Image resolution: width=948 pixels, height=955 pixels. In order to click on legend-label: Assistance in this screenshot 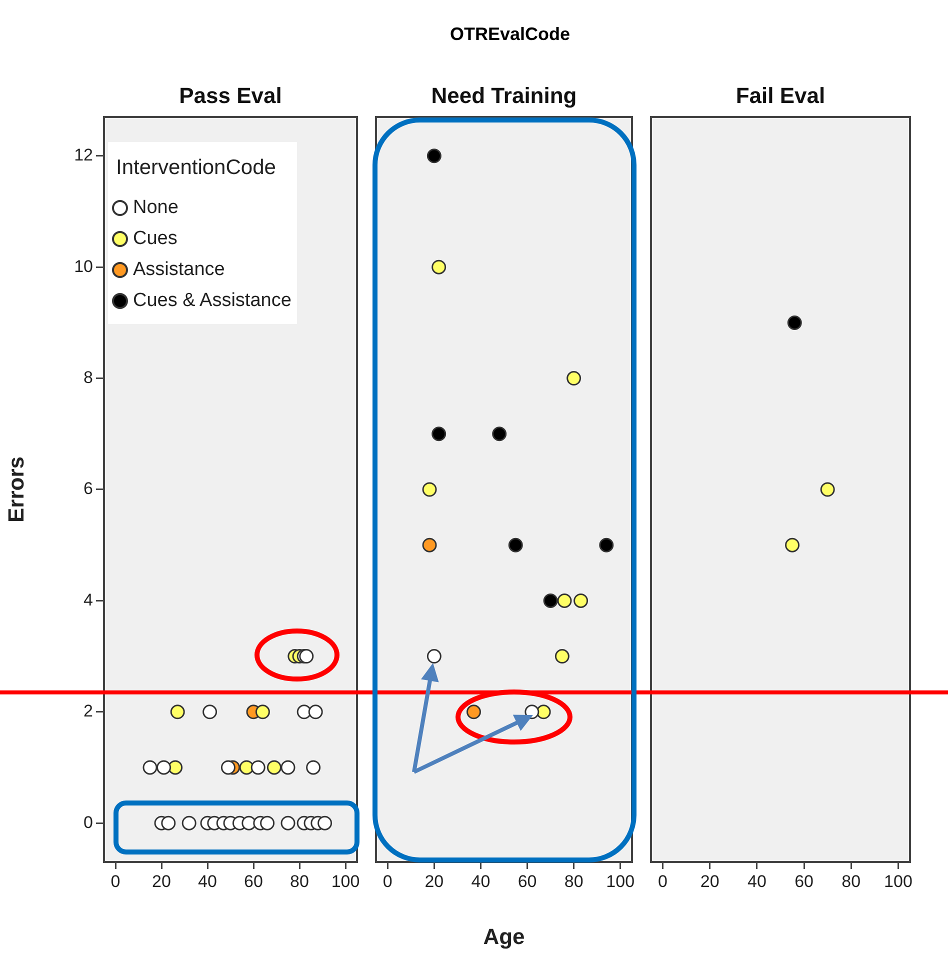, I will do `click(179, 269)`.